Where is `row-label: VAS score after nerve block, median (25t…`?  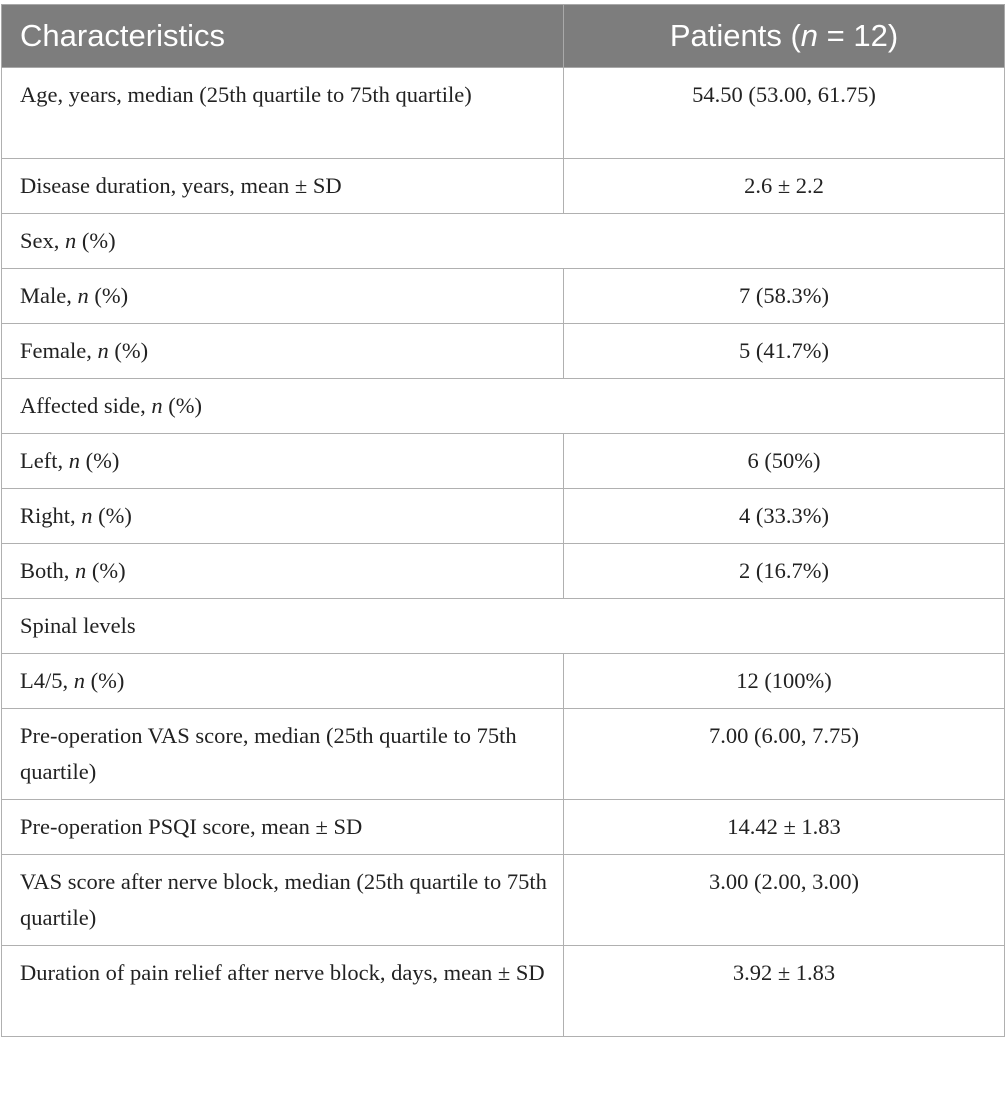
row-label: VAS score after nerve block, median (25t… is located at coordinates (282, 900).